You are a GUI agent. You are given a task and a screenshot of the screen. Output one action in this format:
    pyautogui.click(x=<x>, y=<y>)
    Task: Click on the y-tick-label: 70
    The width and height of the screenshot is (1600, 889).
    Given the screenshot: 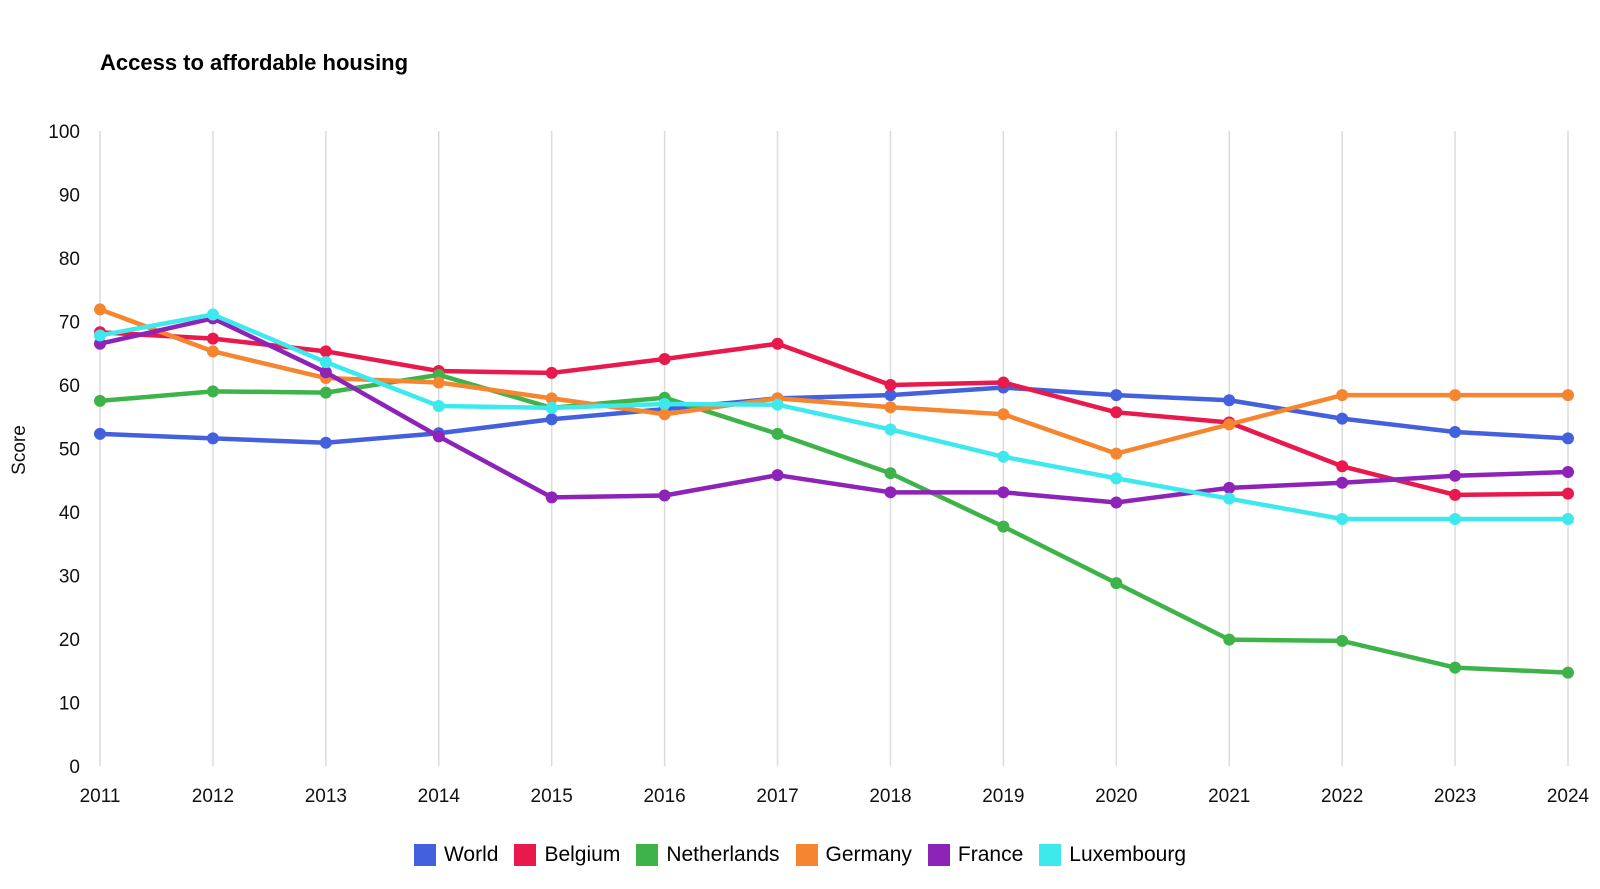 What is the action you would take?
    pyautogui.click(x=69, y=323)
    